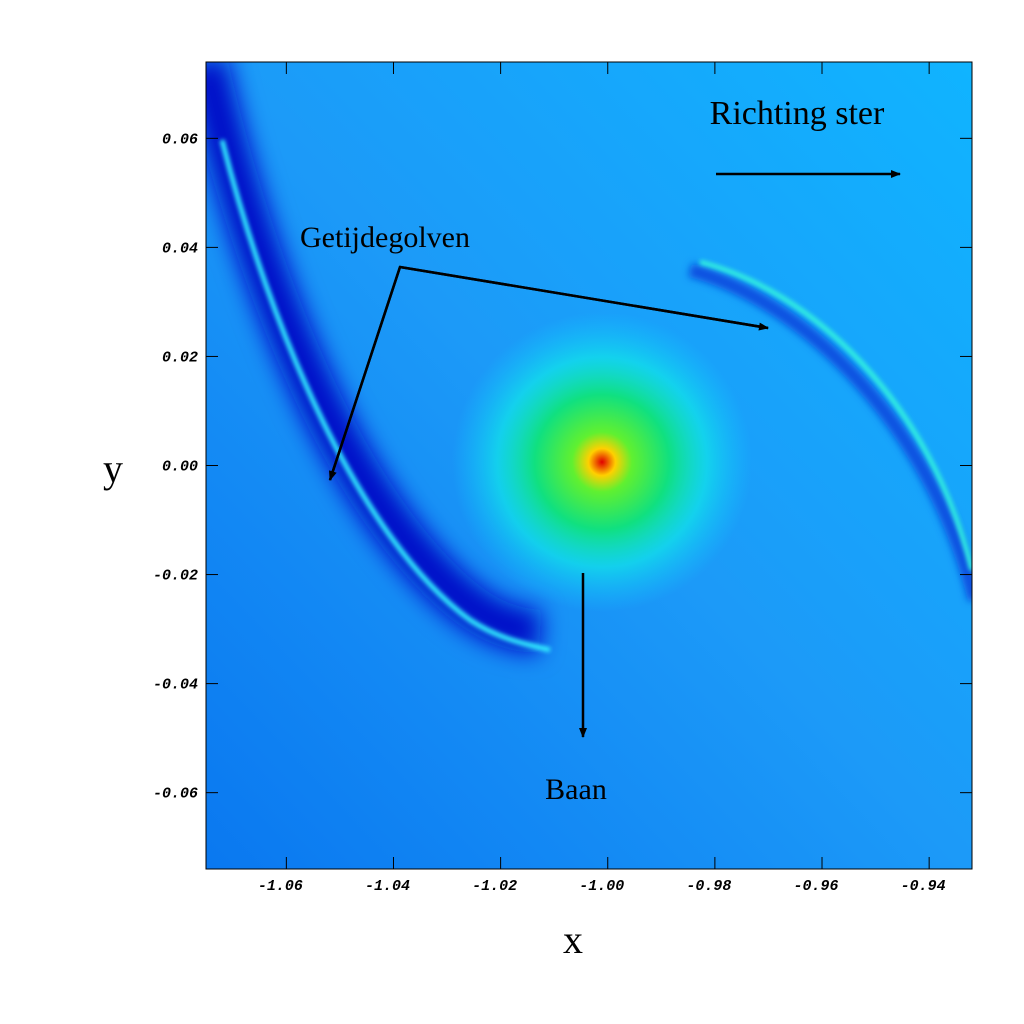 The width and height of the screenshot is (1024, 1024). Describe the element at coordinates (175, 576) in the screenshot. I see `y-tick-label: -0.02` at that location.